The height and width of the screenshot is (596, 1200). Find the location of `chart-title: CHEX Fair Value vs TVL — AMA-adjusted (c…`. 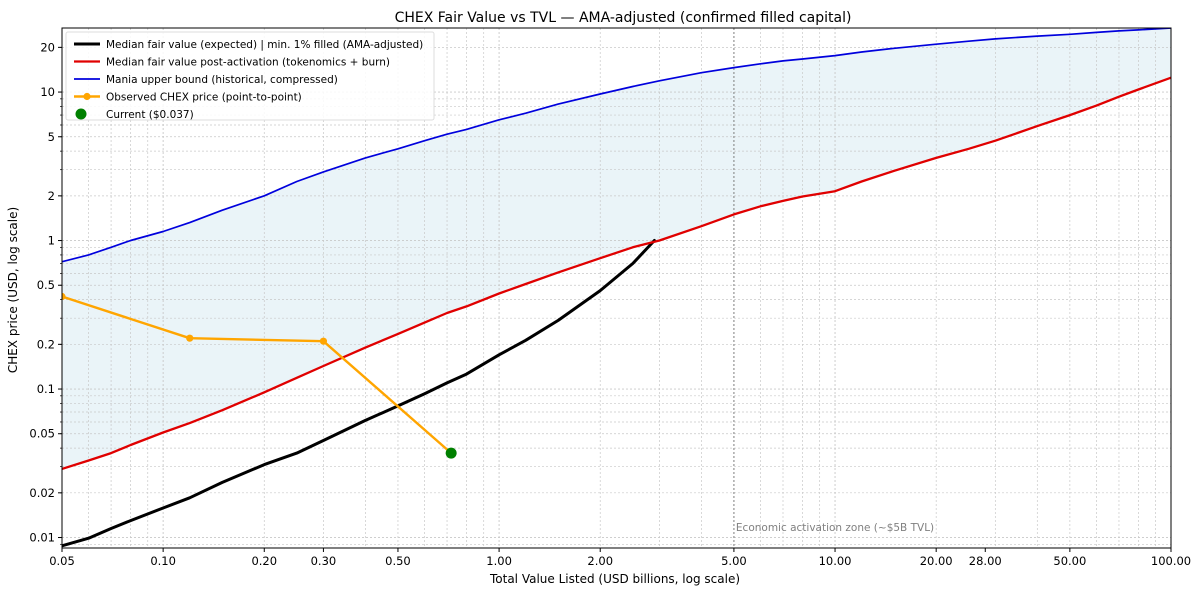

chart-title: CHEX Fair Value vs TVL — AMA-adjusted (c… is located at coordinates (623, 18).